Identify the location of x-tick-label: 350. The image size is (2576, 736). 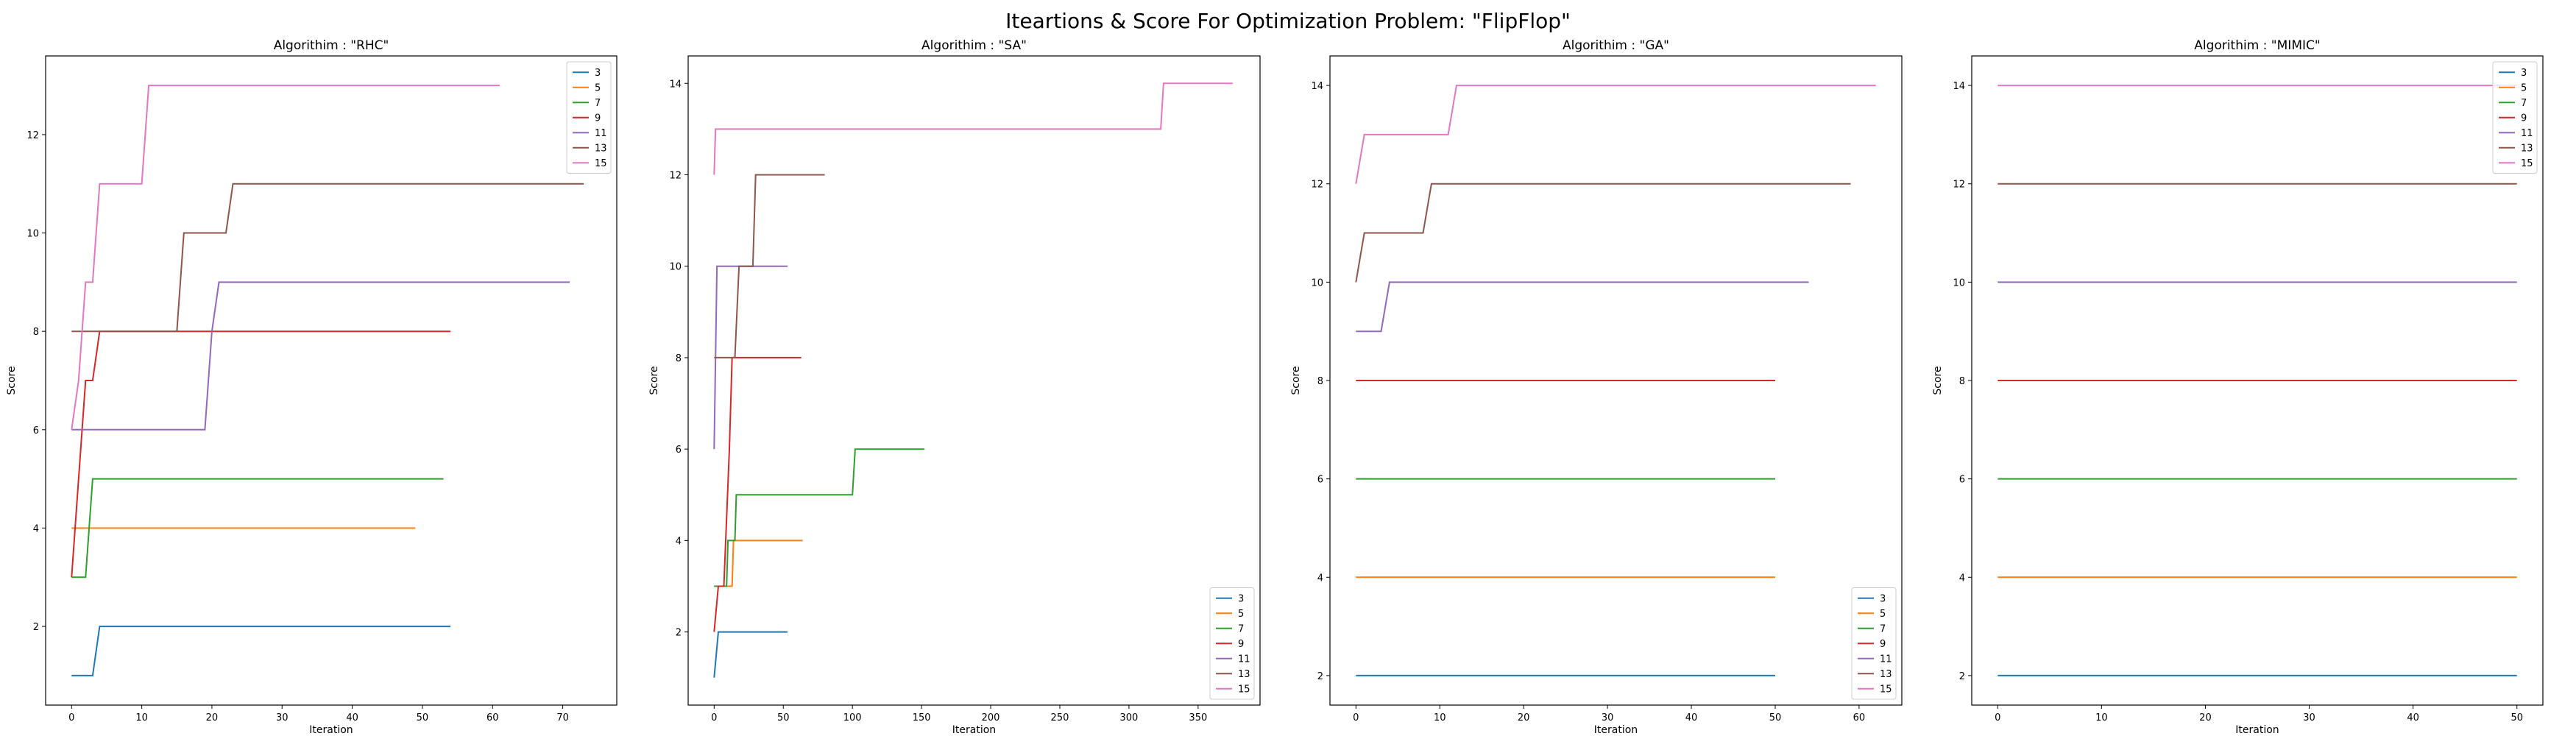
(1198, 717).